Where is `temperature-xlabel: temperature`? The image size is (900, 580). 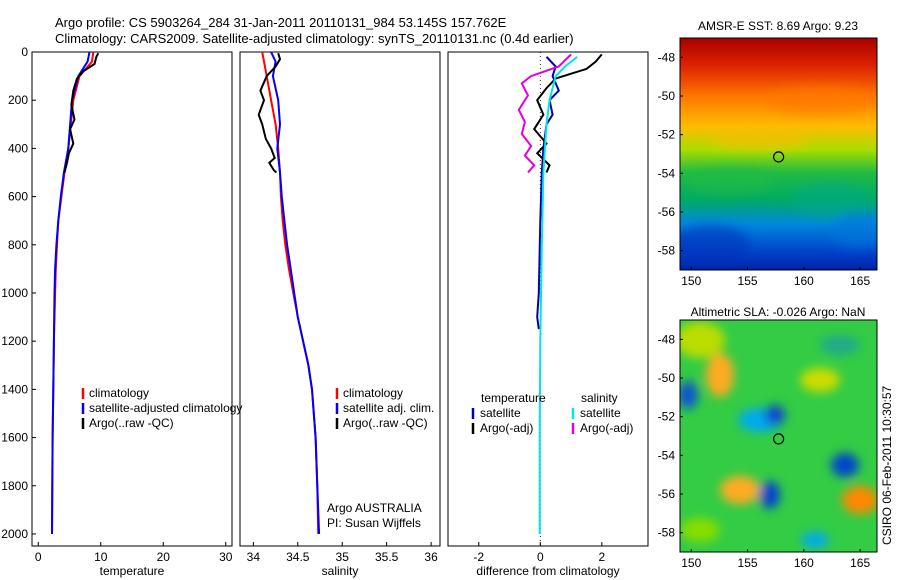
temperature-xlabel: temperature is located at coordinates (132, 571).